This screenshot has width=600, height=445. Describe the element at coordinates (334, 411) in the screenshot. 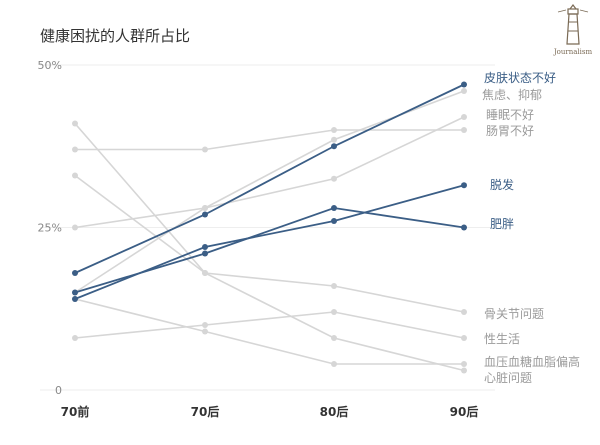

I see `x-tick-label: 80后` at that location.